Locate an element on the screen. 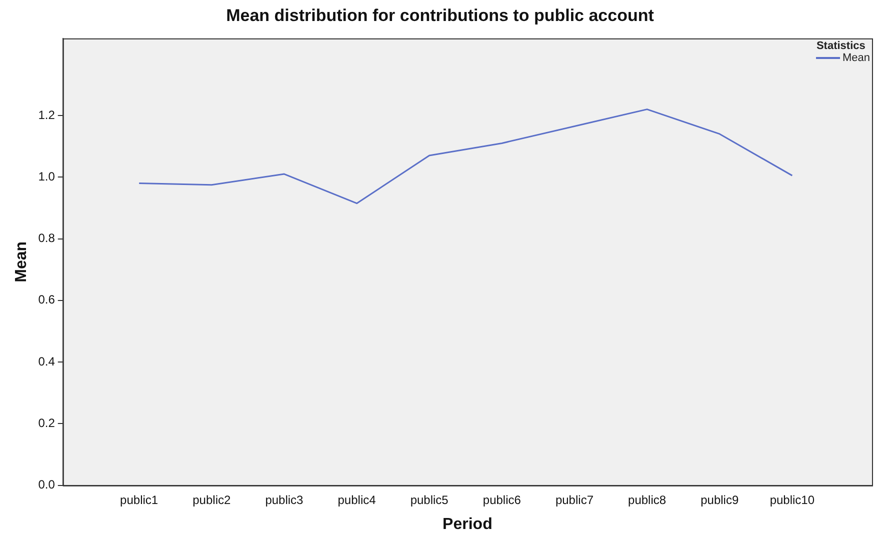  x-tick-label: public3 is located at coordinates (284, 499).